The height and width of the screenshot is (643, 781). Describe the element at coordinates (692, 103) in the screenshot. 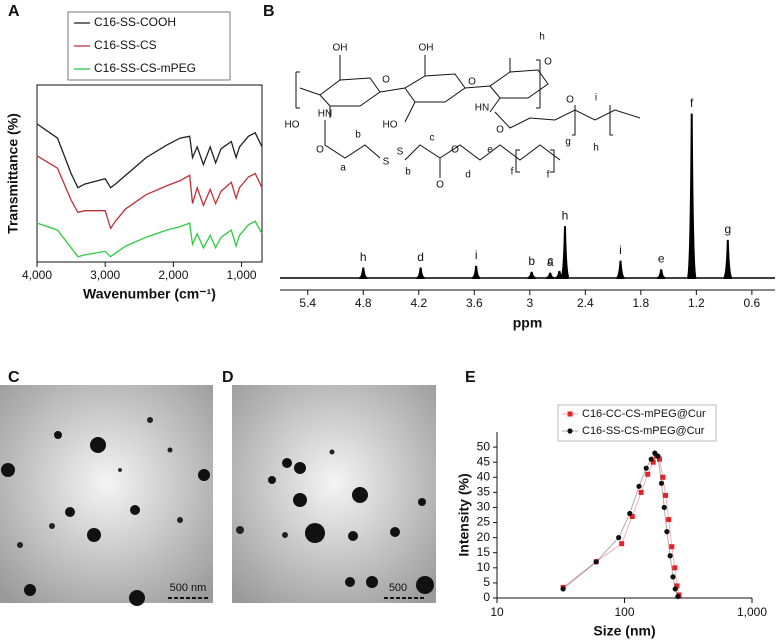

I see `peak-label: f` at that location.